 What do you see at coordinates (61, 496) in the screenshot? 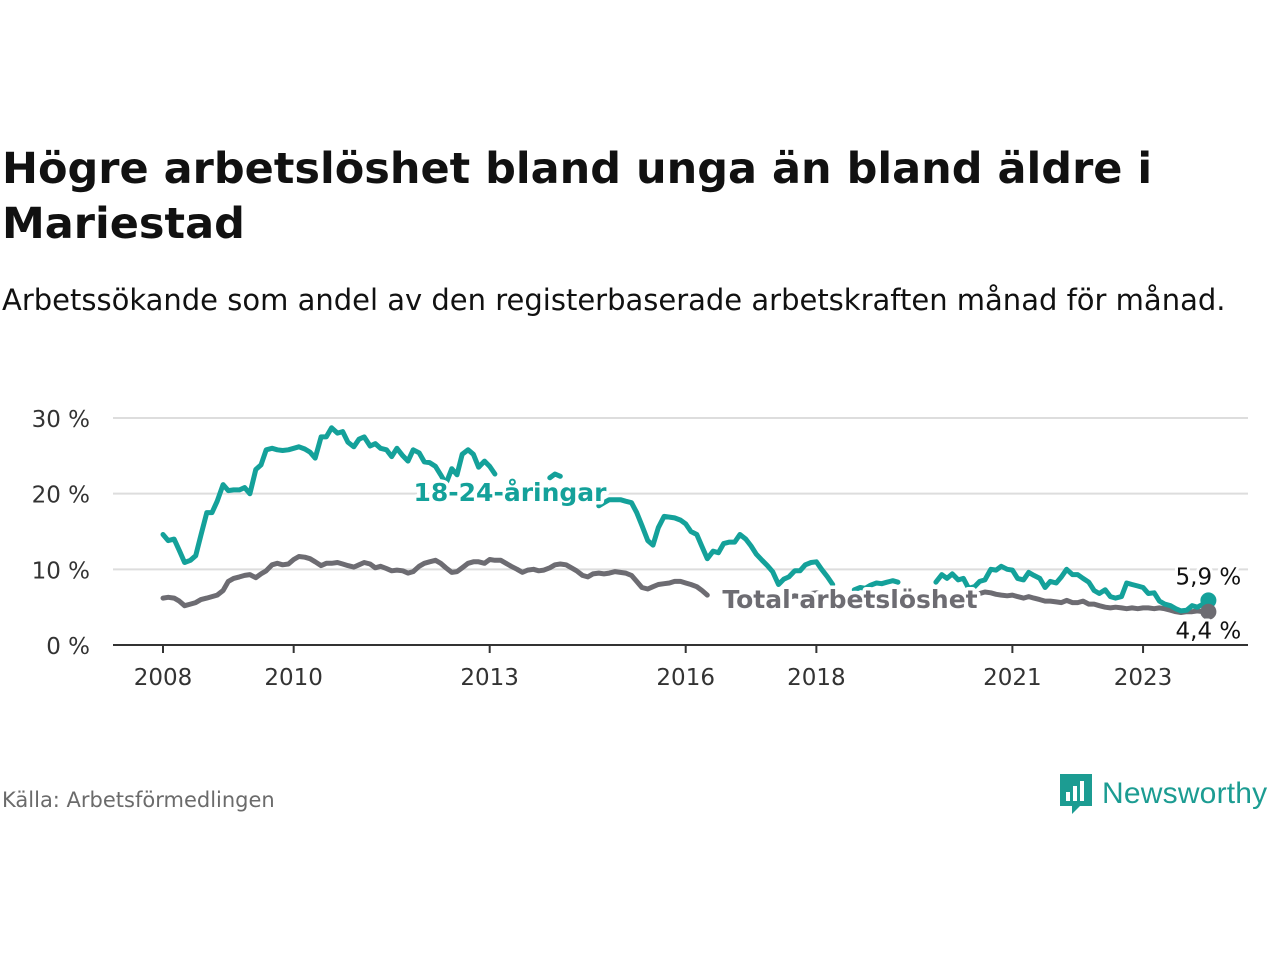
I see `y-tick-label: 20 %` at bounding box center [61, 496].